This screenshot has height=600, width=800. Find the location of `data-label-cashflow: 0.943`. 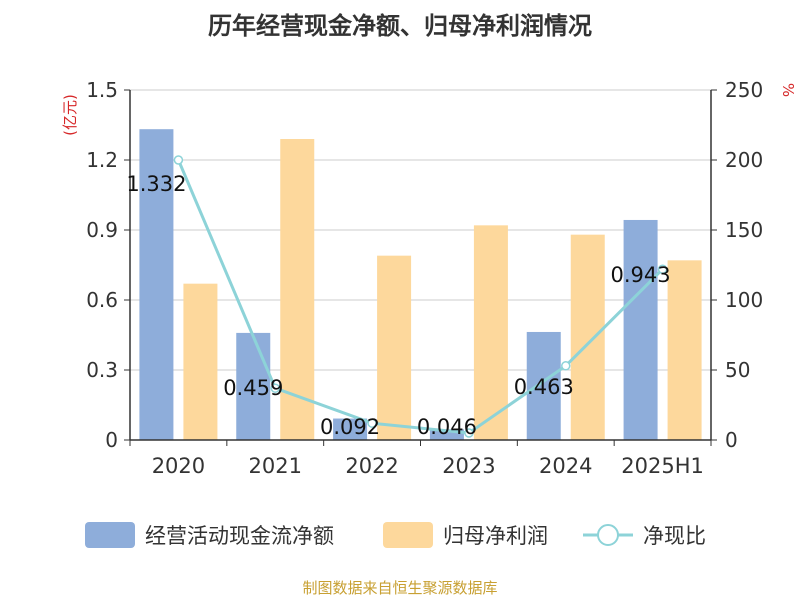

data-label-cashflow: 0.943 is located at coordinates (641, 275).